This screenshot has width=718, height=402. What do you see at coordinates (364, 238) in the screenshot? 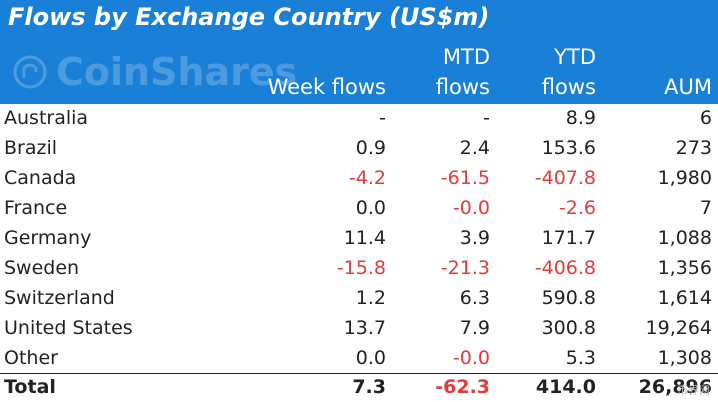
I see `week-cell: 11.4` at bounding box center [364, 238].